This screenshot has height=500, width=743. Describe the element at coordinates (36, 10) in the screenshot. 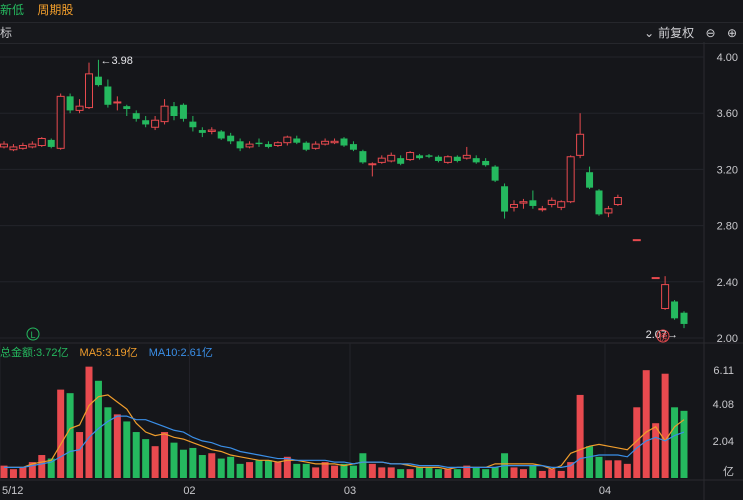

I see `top-tabs: 新低 周期股` at that location.